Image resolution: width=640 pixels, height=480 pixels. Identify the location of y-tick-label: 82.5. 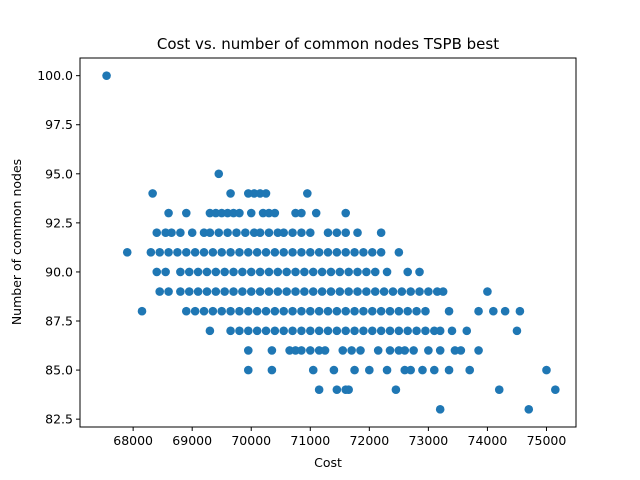
(59, 419).